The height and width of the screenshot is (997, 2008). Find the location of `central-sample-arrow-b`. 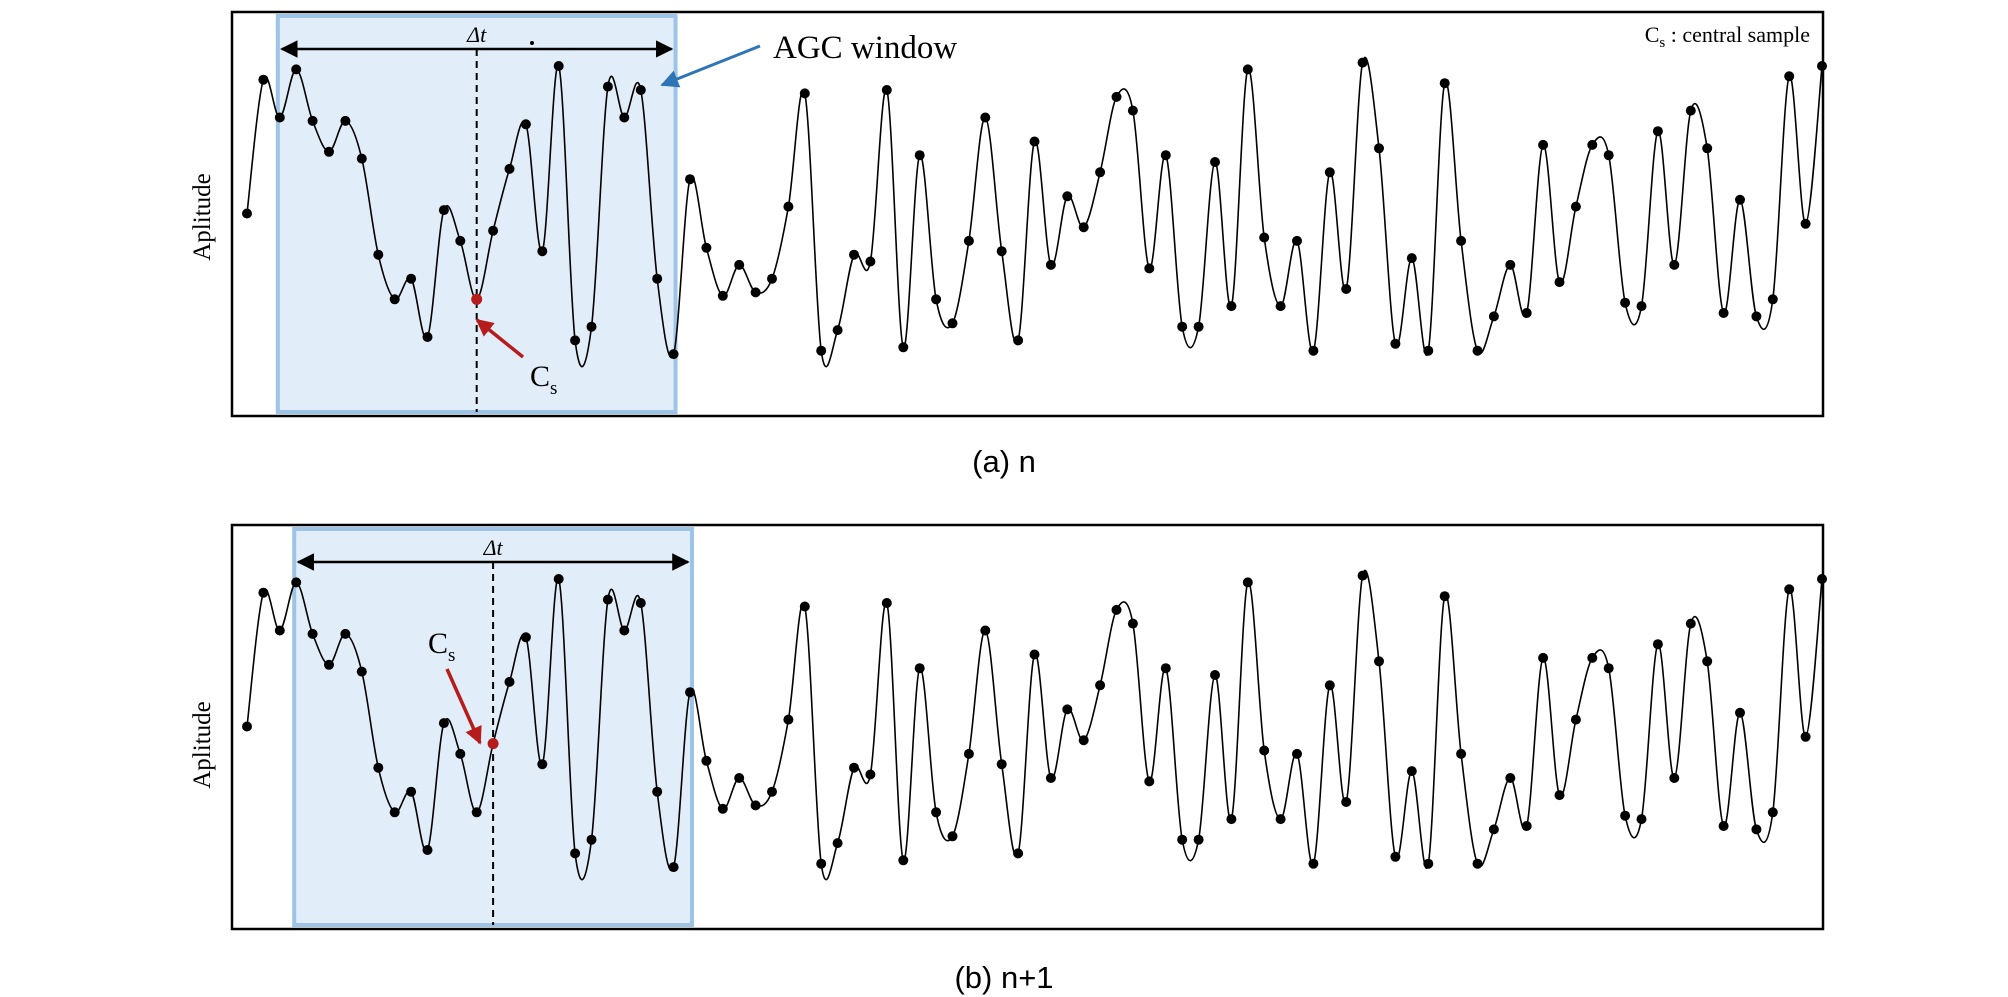

central-sample-arrow-b is located at coordinates (463, 706).